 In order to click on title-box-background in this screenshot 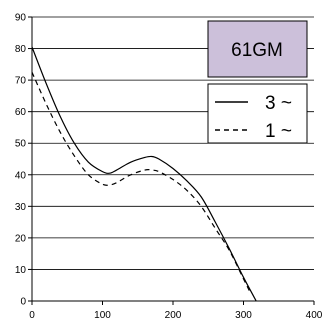, I will do `click(257, 49)`.